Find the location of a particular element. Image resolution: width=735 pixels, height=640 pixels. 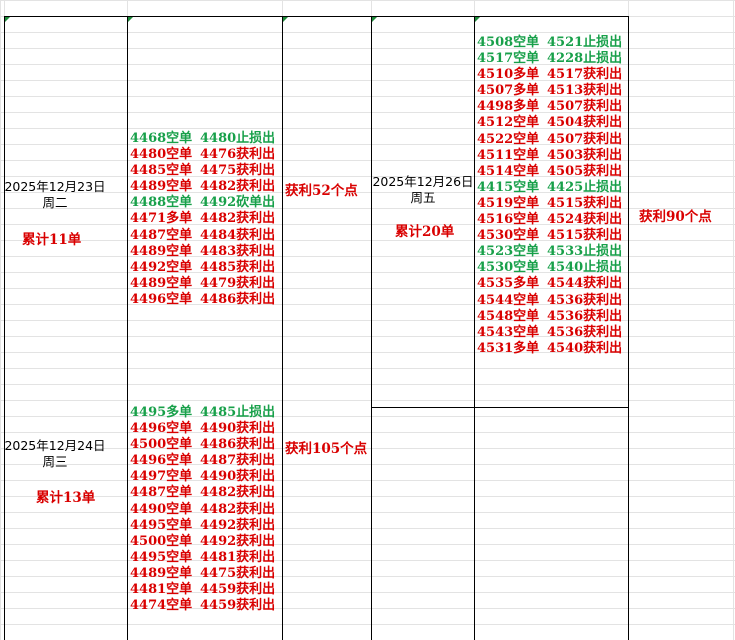

trade-exit: 4481获利出 is located at coordinates (238, 557).